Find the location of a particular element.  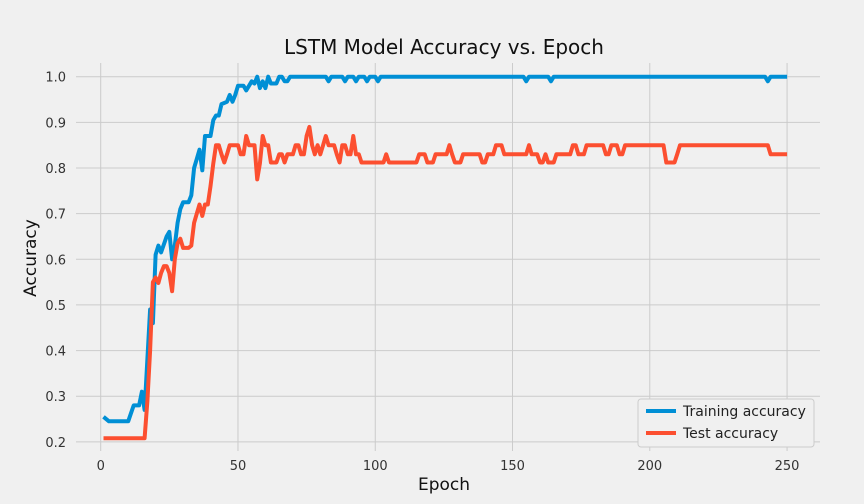

x-tick-label: 50 is located at coordinates (238, 466).